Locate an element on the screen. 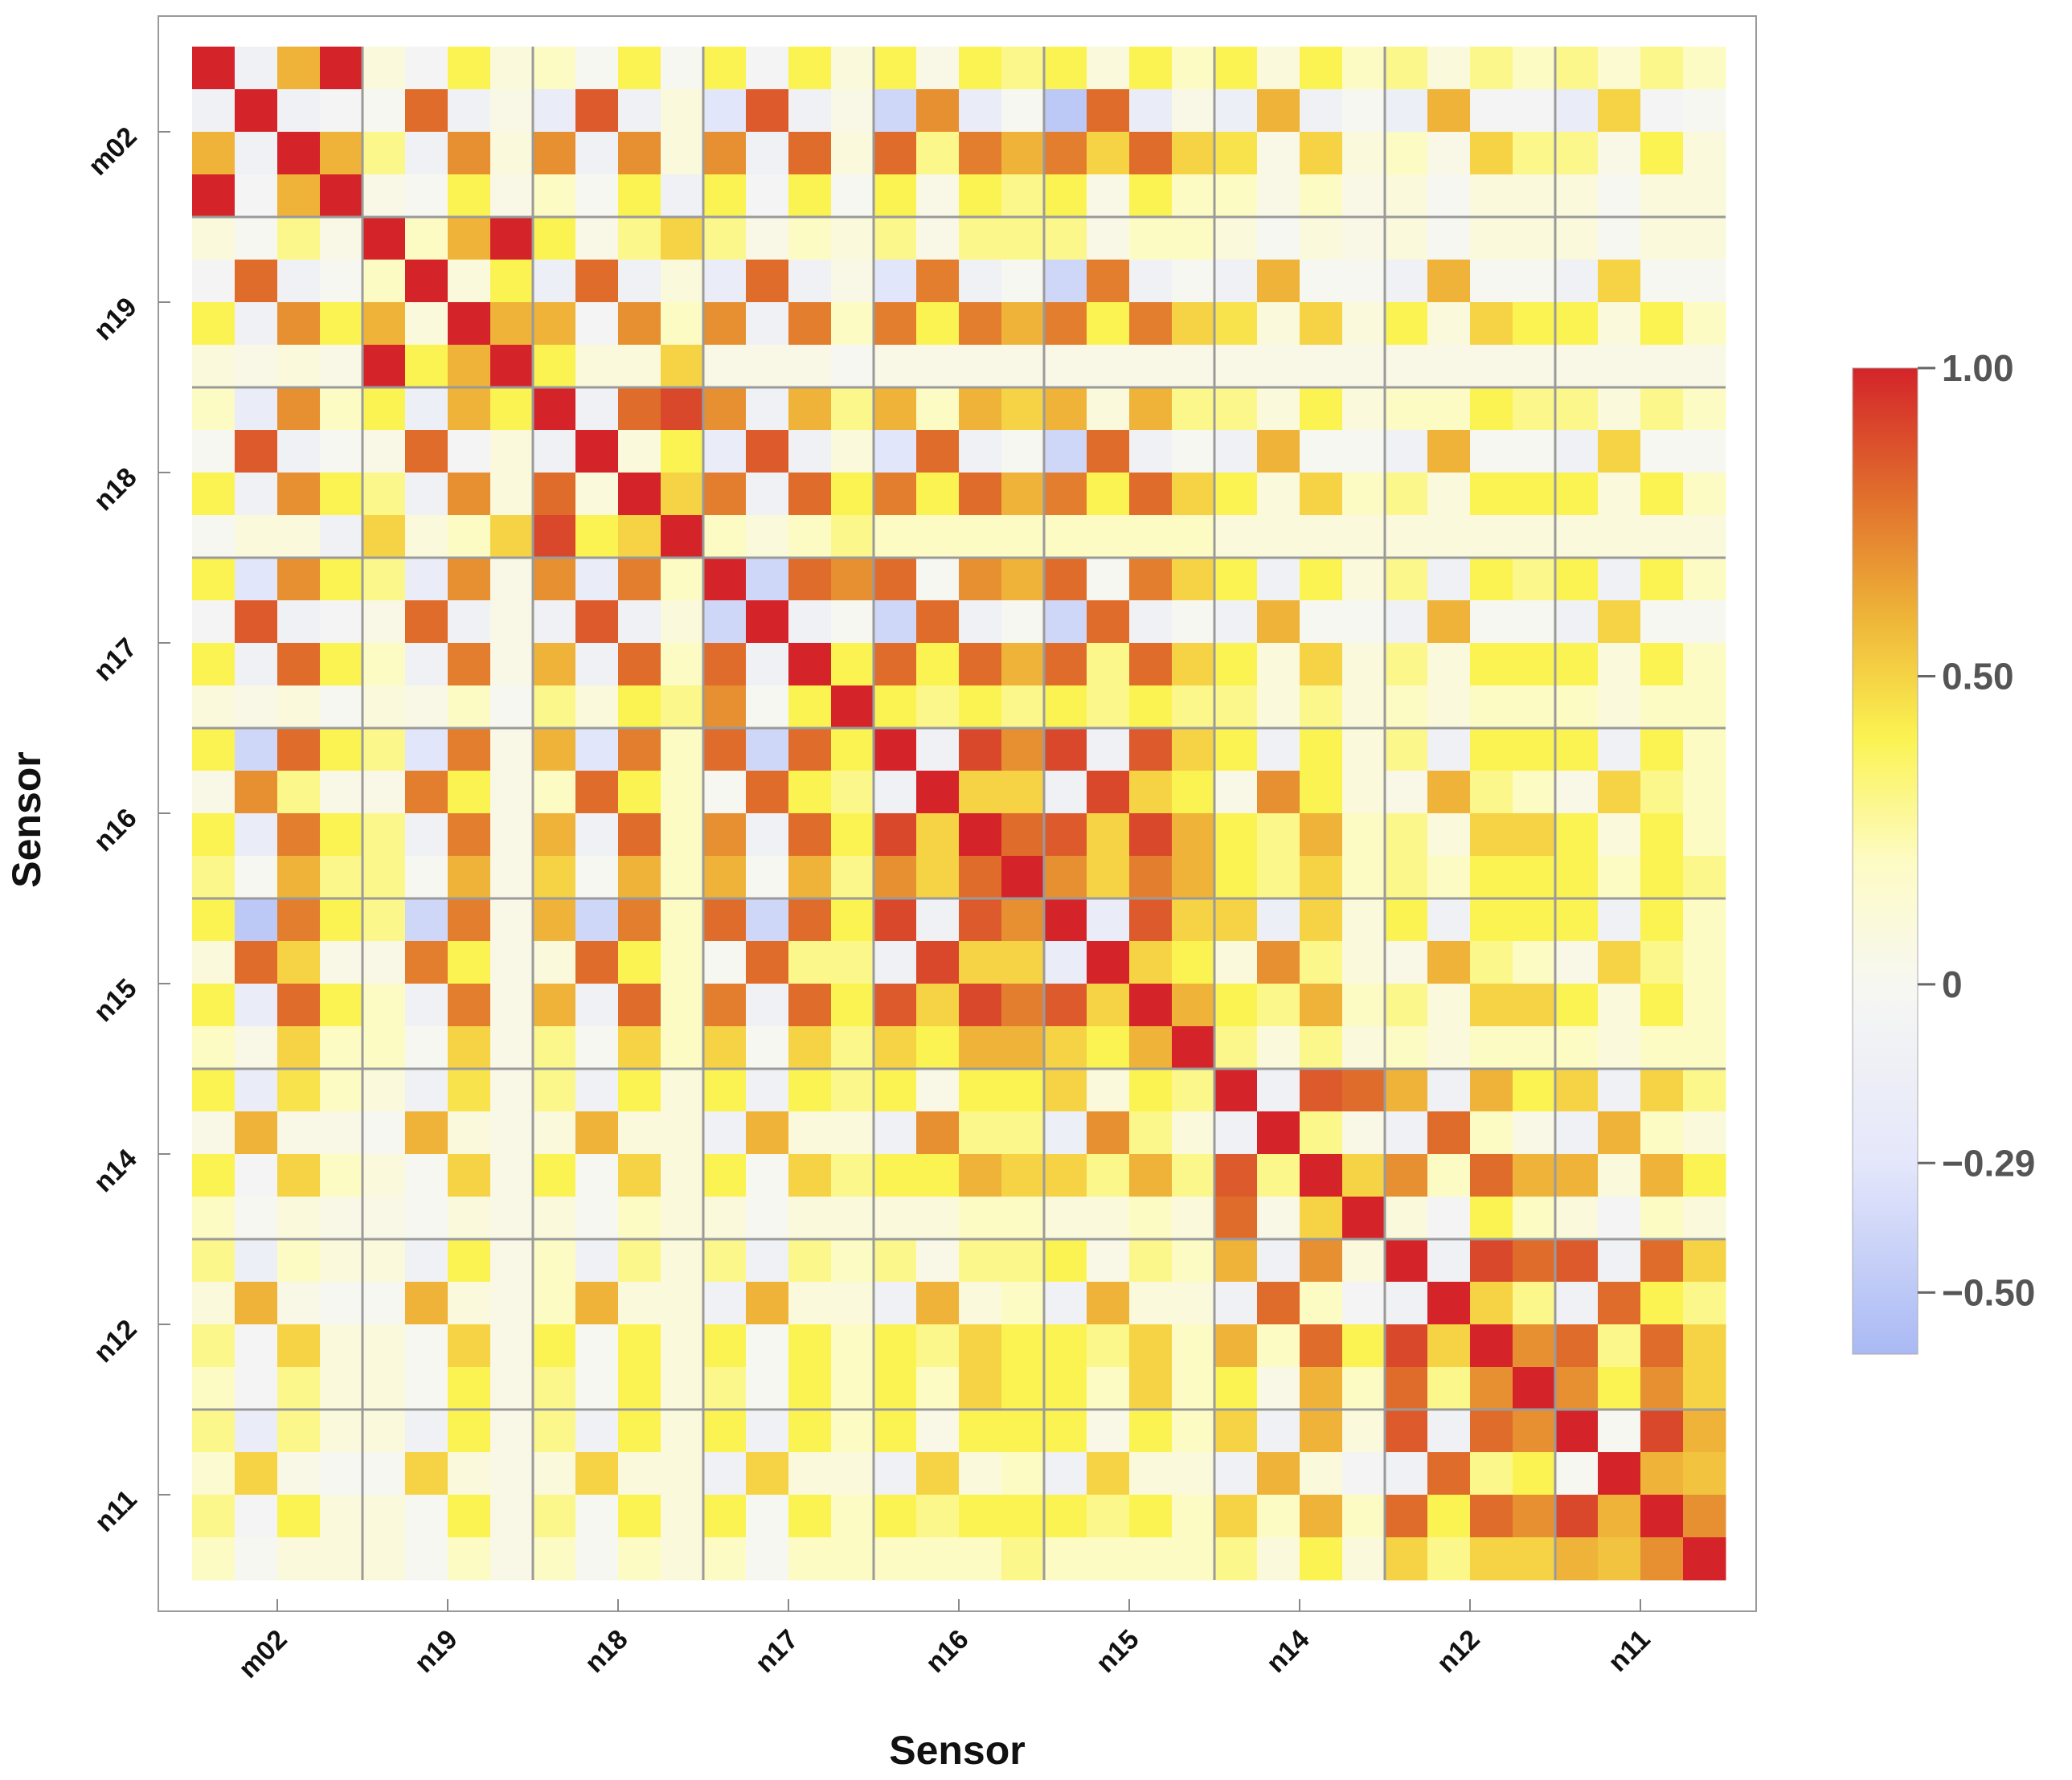 The image size is (2072, 1780). y-axis-ticks: m02 n19 n18 n17 n16 n15 n14 n12 n11 is located at coordinates (126, 829).